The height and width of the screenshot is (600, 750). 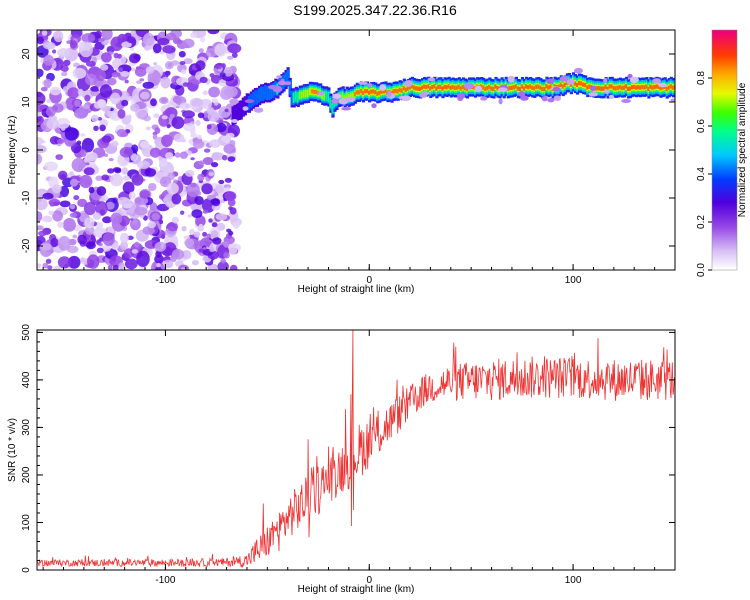 I want to click on colorbar-label: Normalized spectral amplitude, so click(x=742, y=149).